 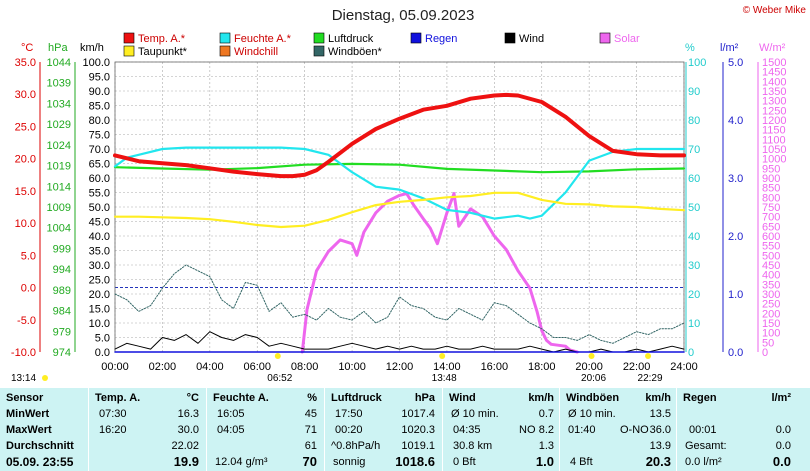 What do you see at coordinates (771, 324) in the screenshot?
I see `solar-axis-tick: 150` at bounding box center [771, 324].